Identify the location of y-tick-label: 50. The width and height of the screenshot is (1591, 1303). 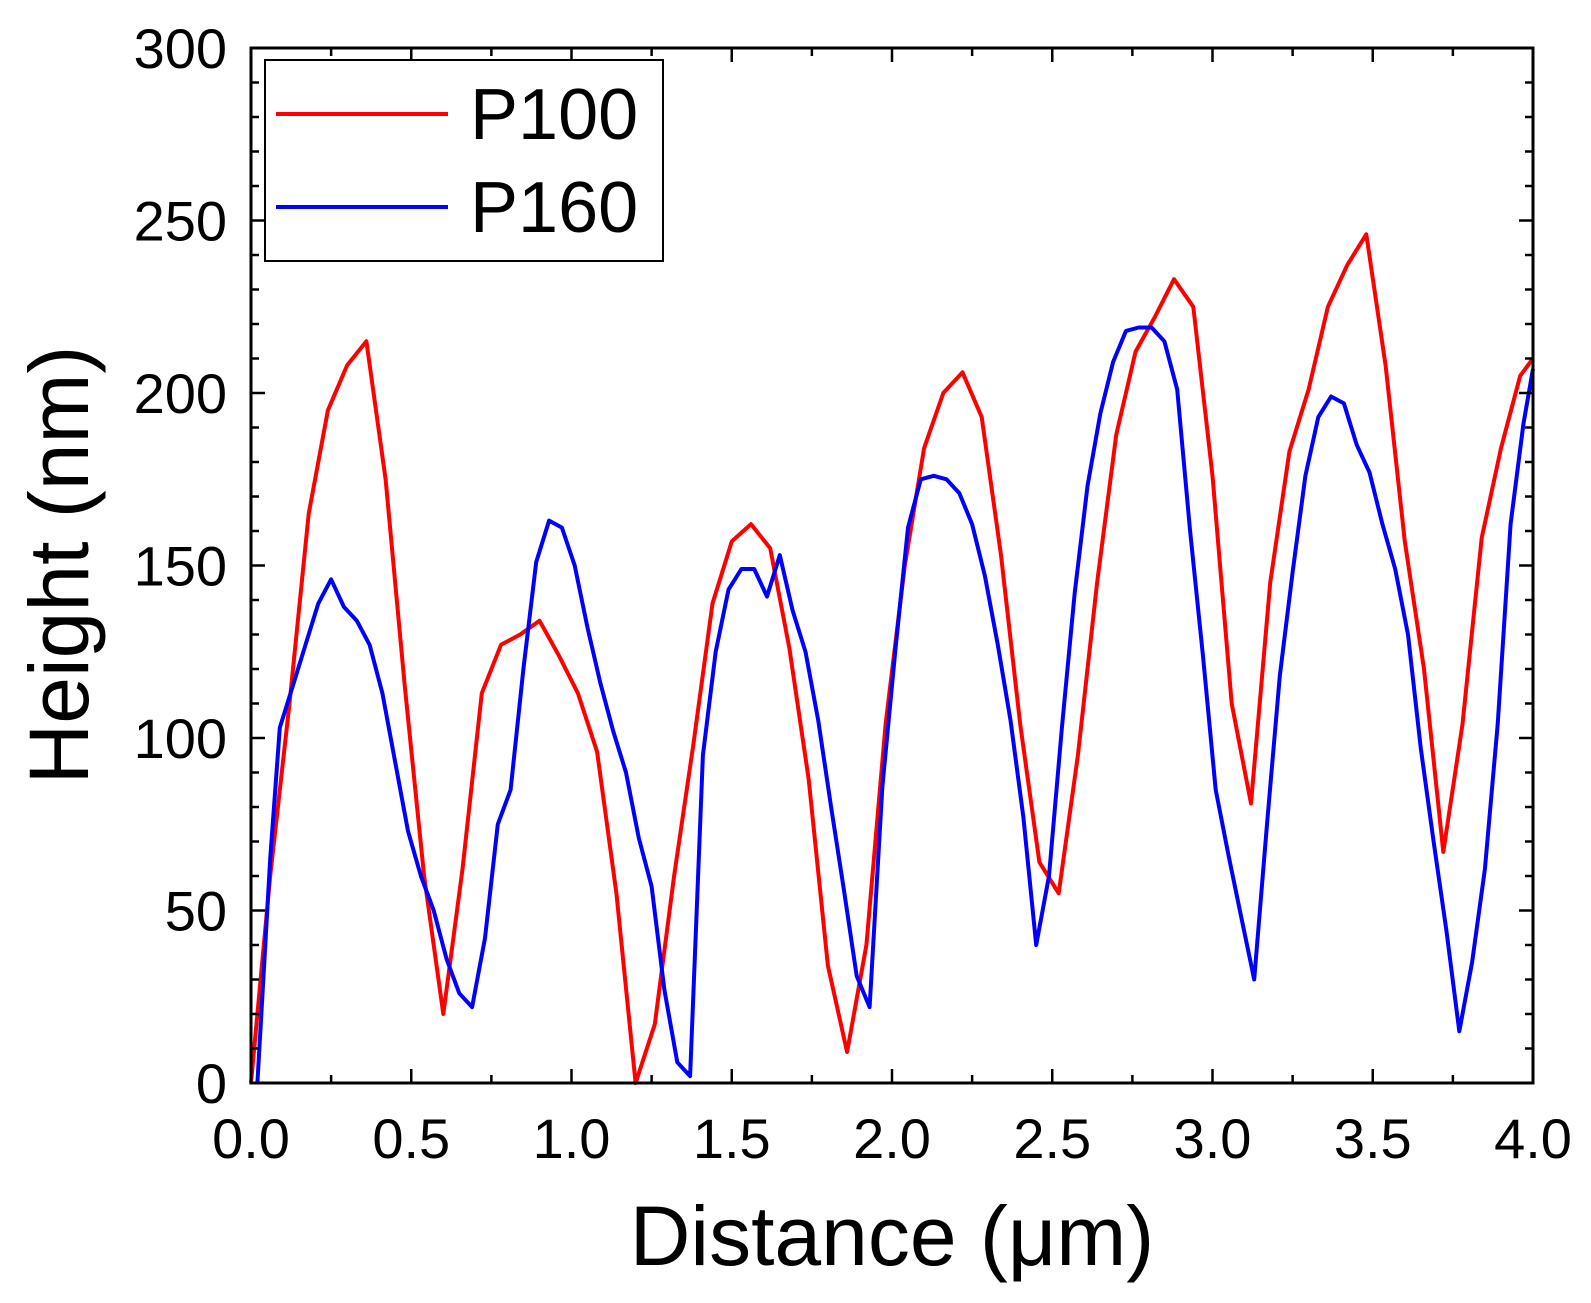
(196, 911).